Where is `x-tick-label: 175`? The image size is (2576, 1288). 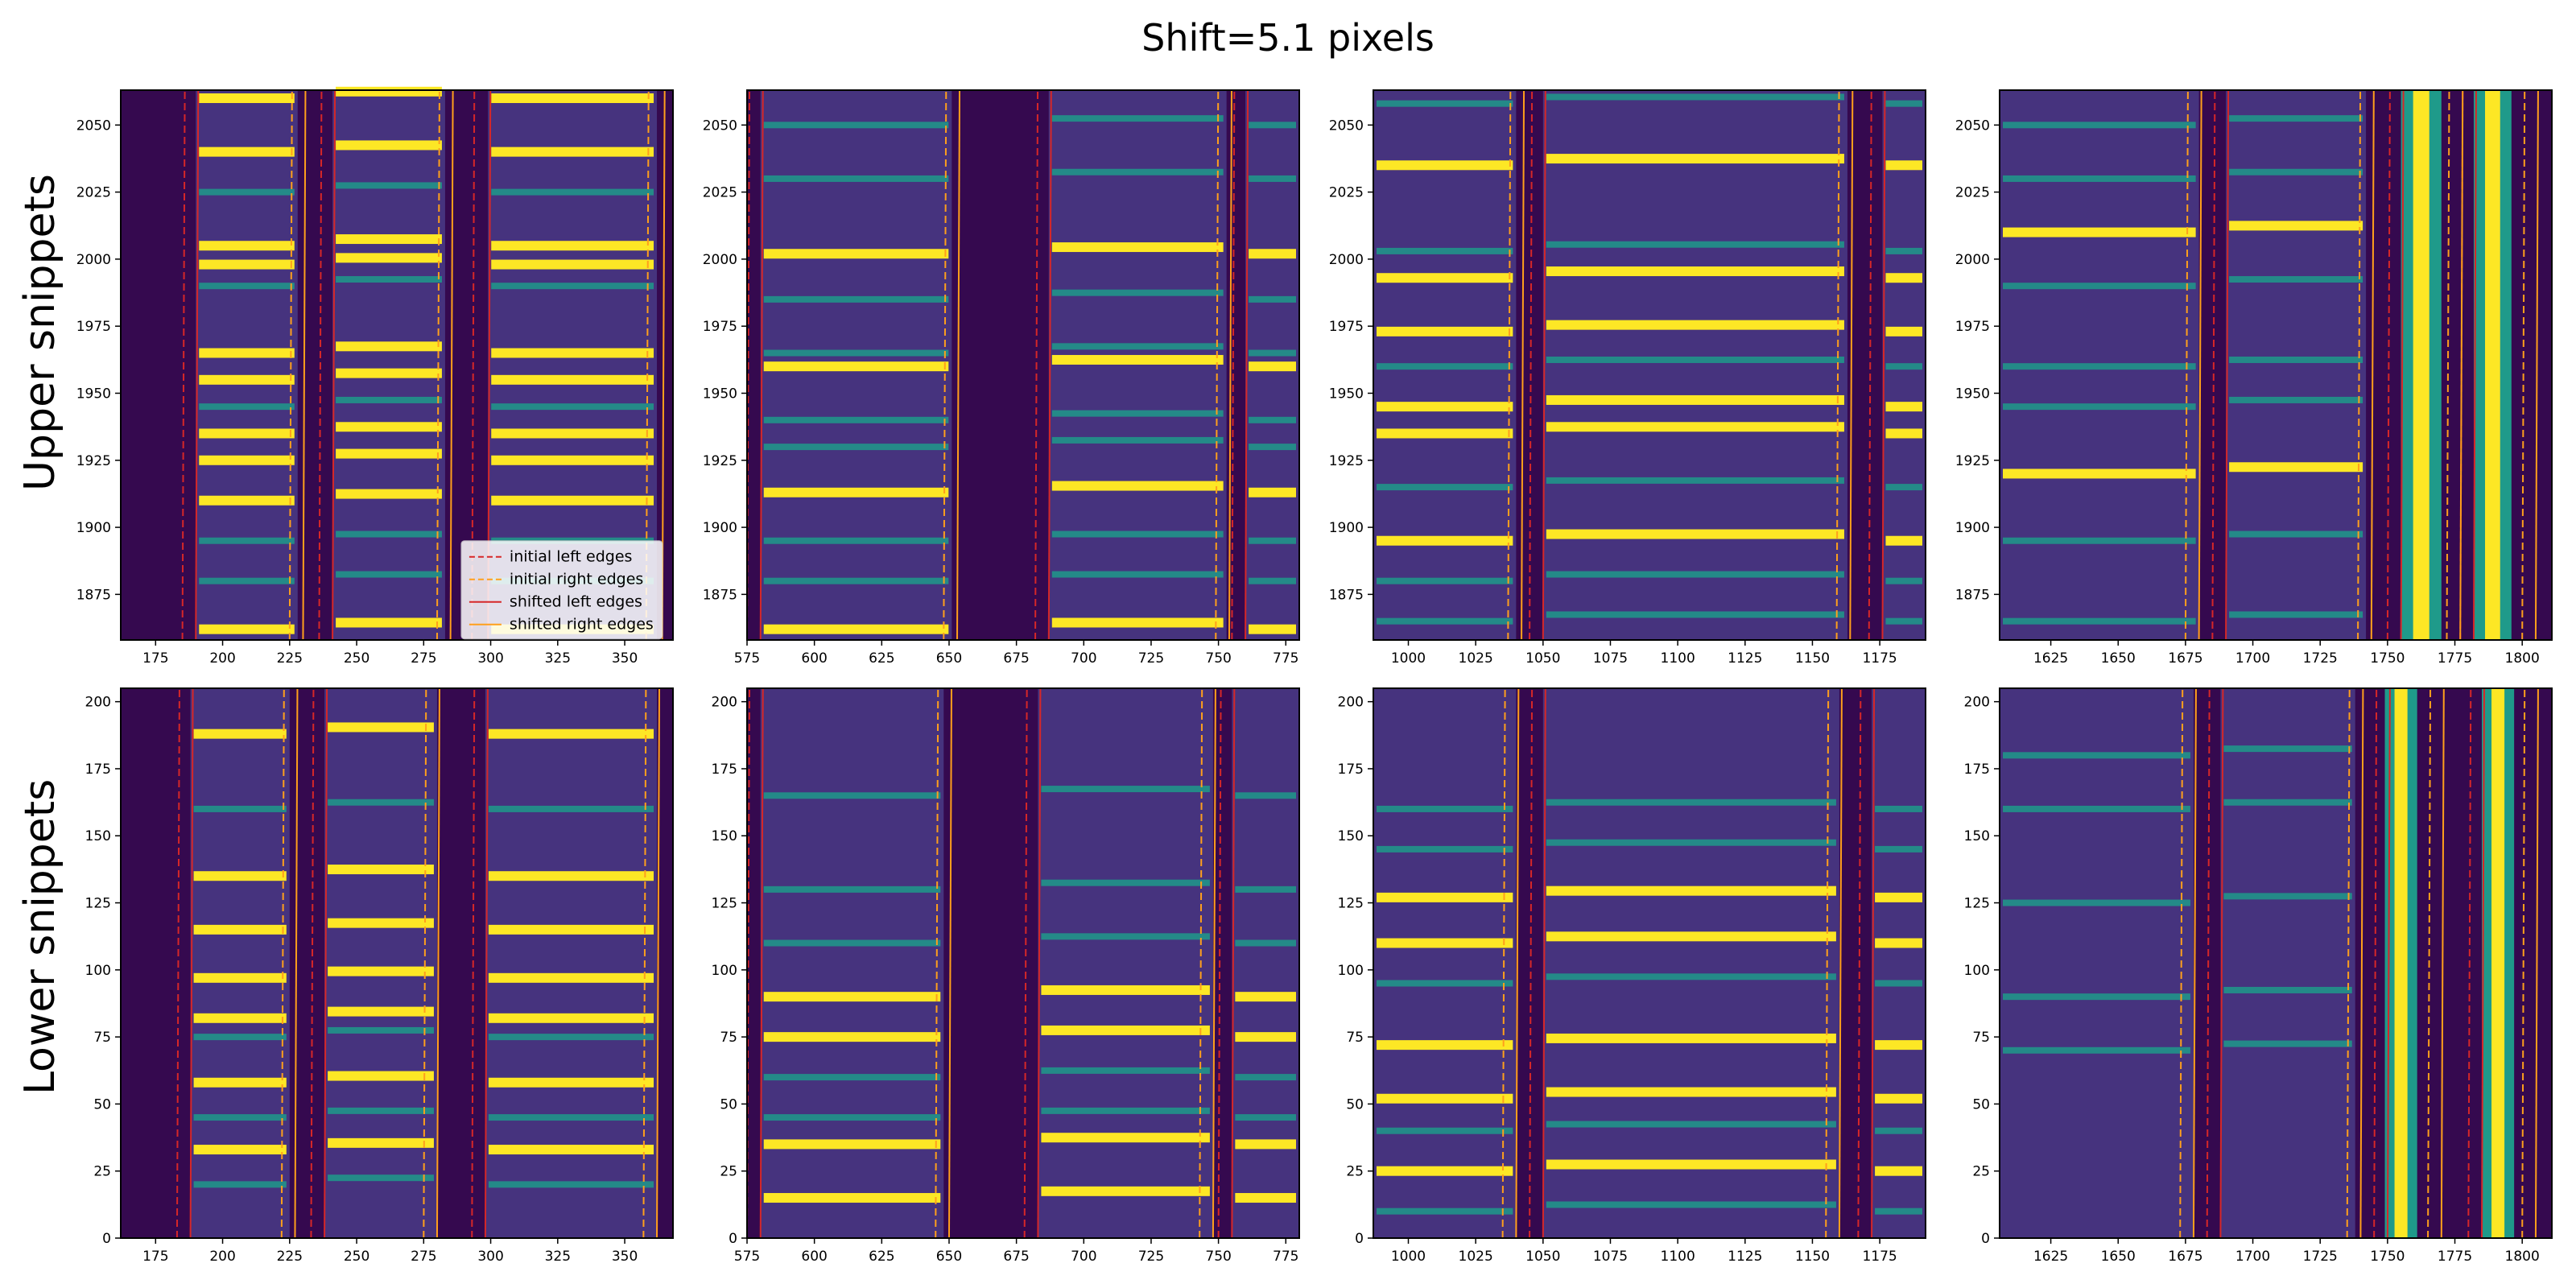
x-tick-label: 175 is located at coordinates (155, 658).